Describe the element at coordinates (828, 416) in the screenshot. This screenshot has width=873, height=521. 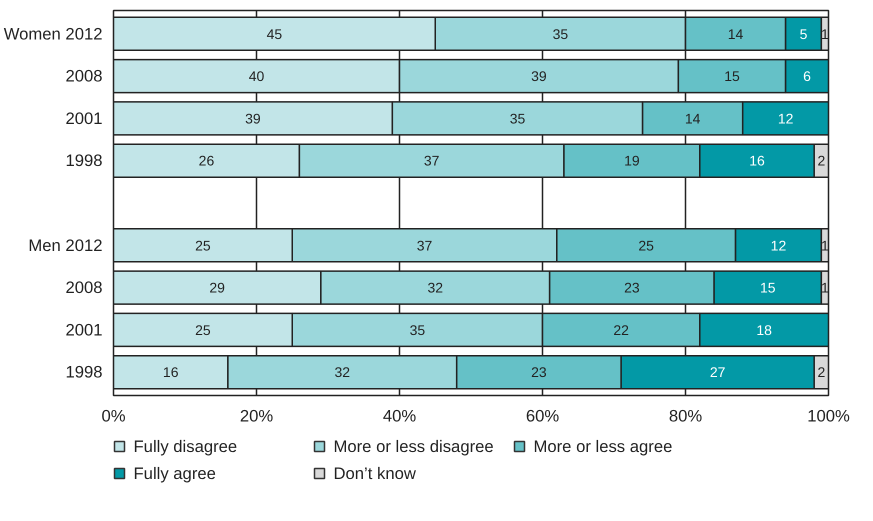
I see `x-tick-label: 100%` at that location.